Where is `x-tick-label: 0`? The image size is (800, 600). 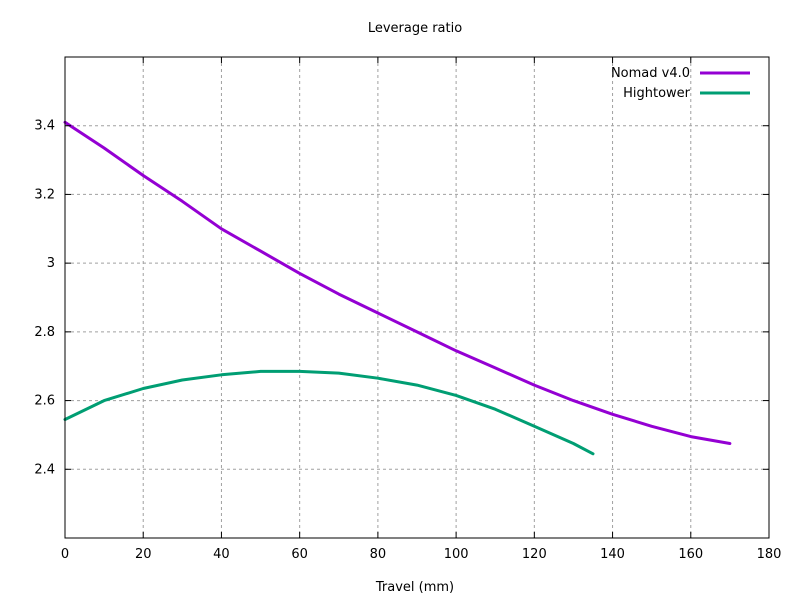 x-tick-label: 0 is located at coordinates (65, 554).